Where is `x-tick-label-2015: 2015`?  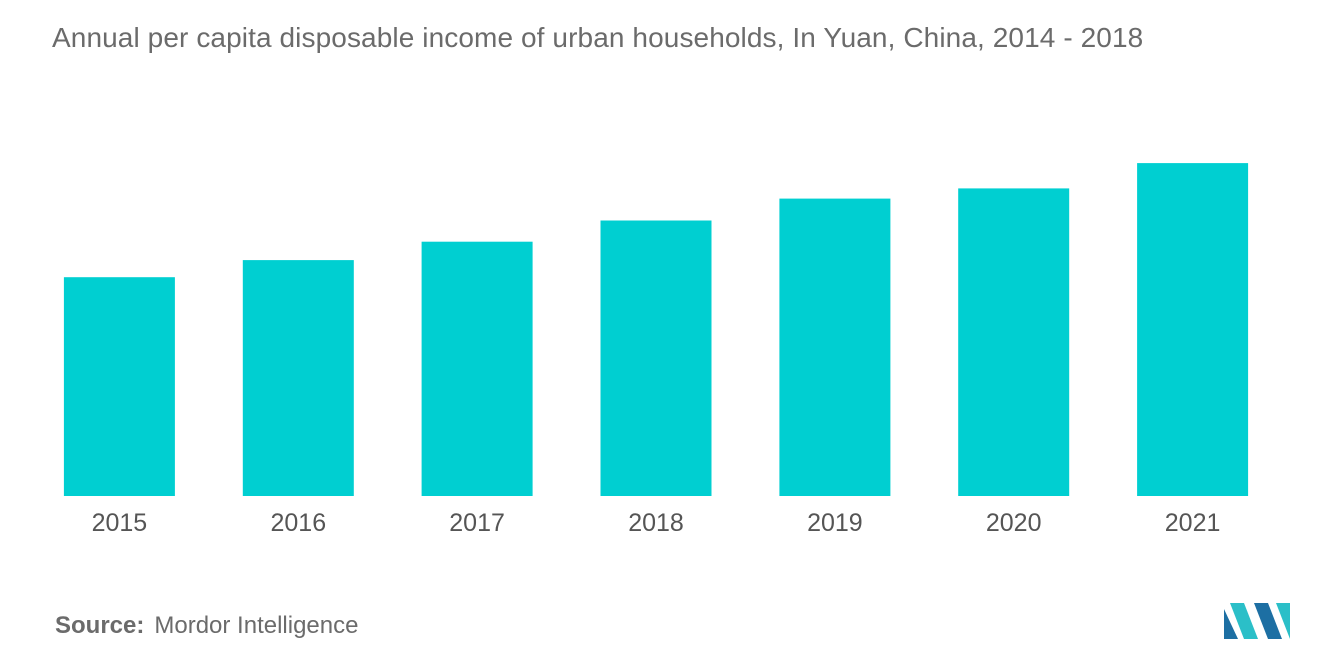 x-tick-label-2015: 2015 is located at coordinates (120, 523).